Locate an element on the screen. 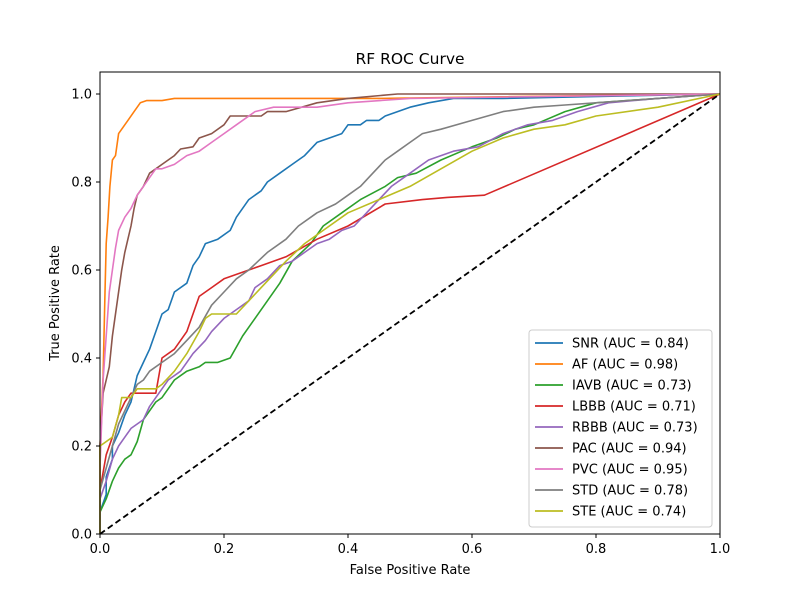  legend-label-0: SNR (AUC = 0.84) is located at coordinates (630, 344).